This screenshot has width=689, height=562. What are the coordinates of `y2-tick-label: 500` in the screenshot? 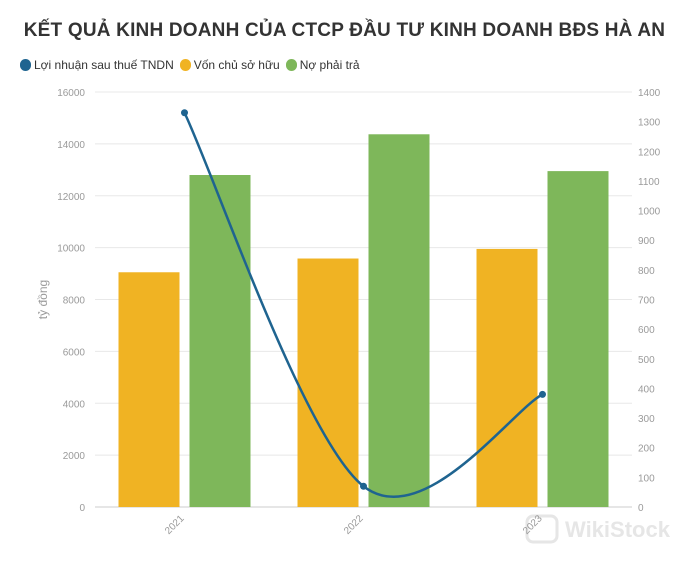 It's located at (646, 360).